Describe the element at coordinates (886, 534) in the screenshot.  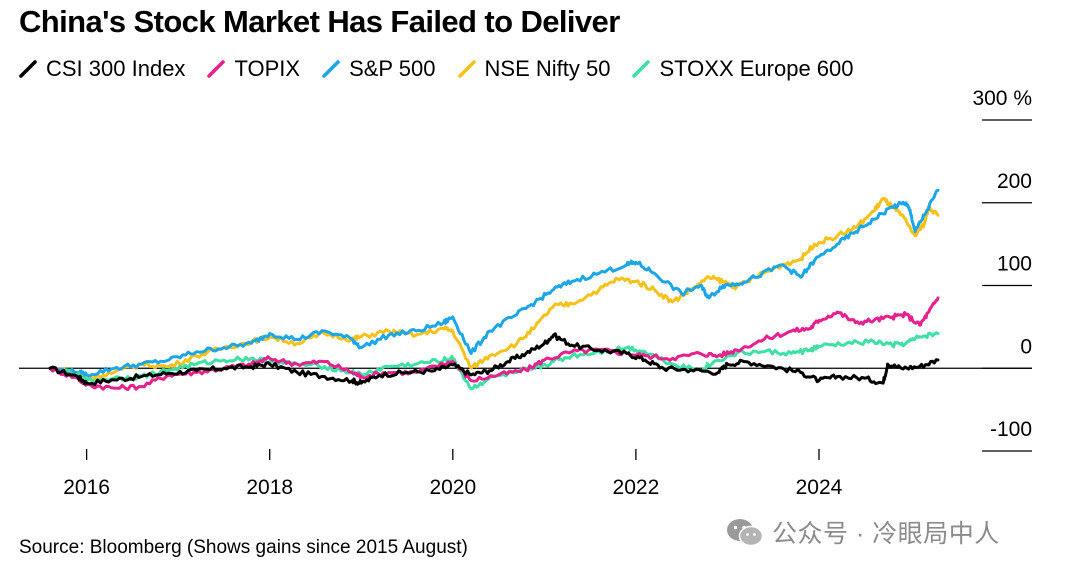
I see `watermark-text: 公众号 · 冷眼局中人` at that location.